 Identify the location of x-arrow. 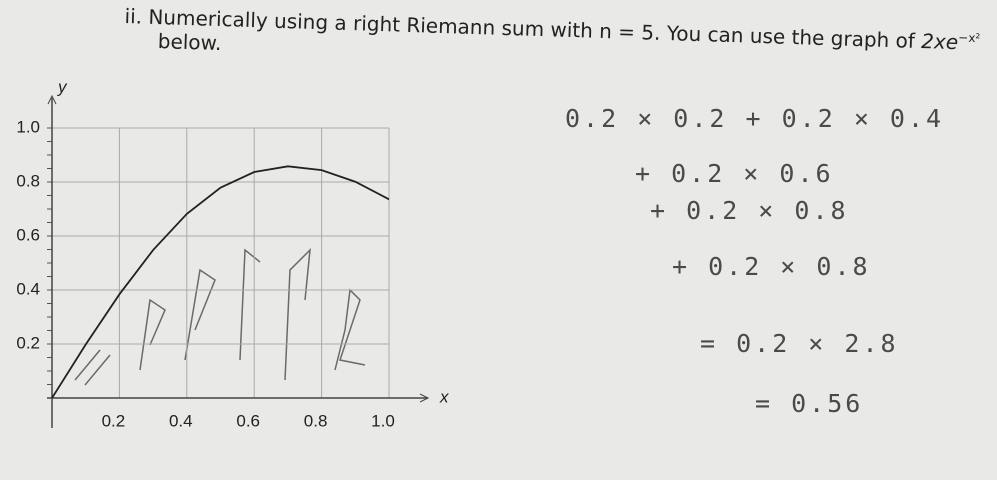
(424, 398).